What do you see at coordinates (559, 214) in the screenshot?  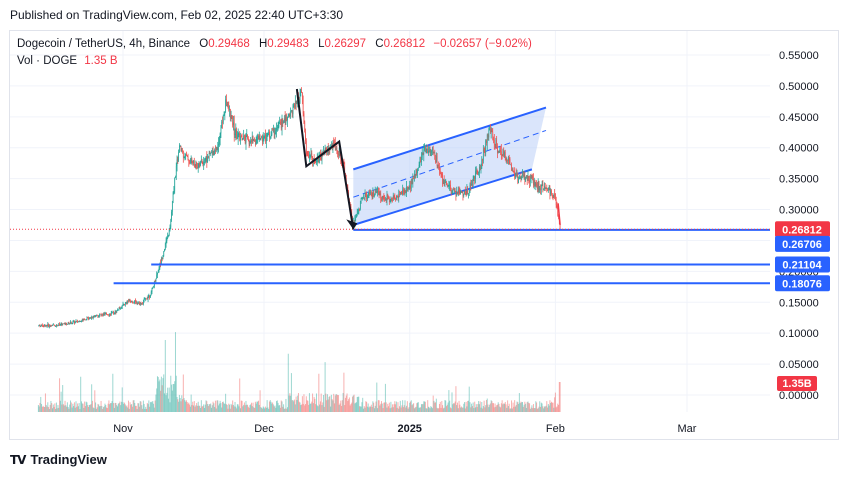 I see `down-arrow-drawing` at bounding box center [559, 214].